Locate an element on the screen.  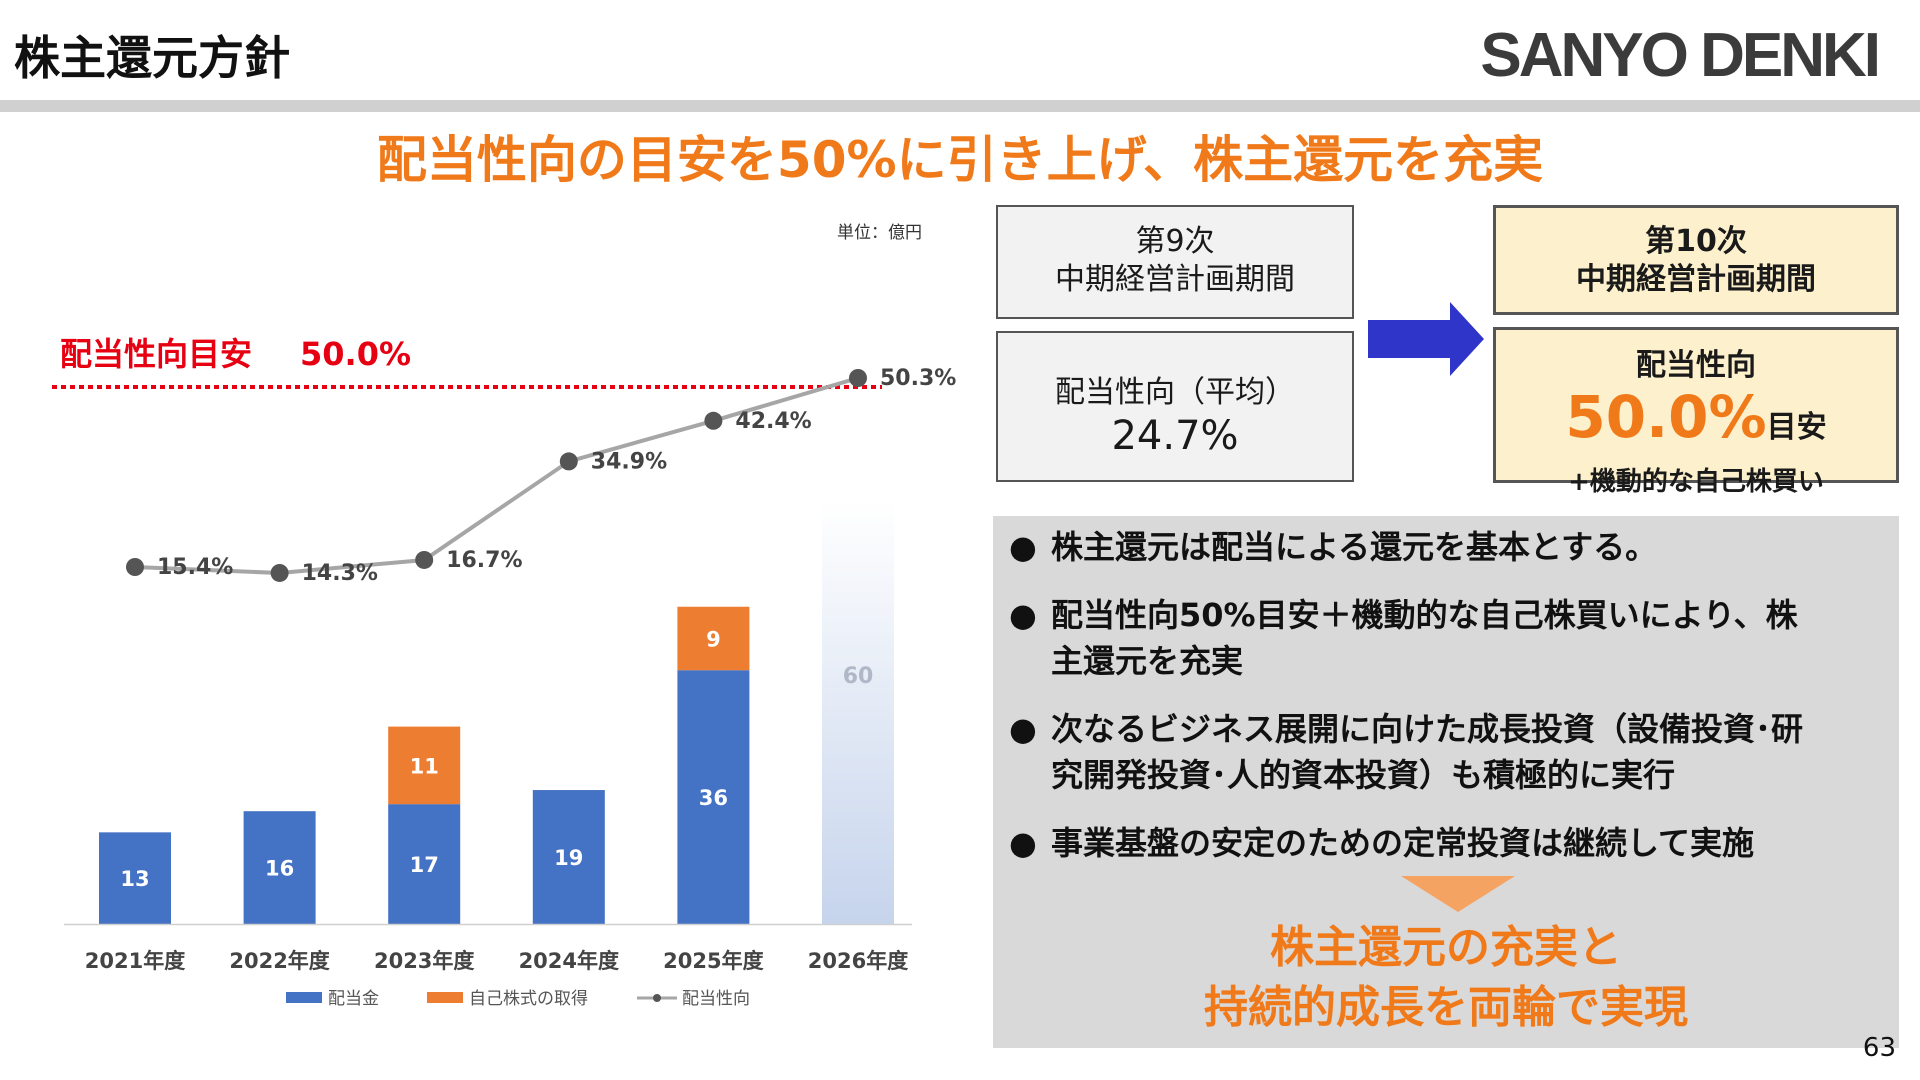
headline: 配当性向の目安を50%に引き上げ、株主還元を充実 is located at coordinates (960, 160).